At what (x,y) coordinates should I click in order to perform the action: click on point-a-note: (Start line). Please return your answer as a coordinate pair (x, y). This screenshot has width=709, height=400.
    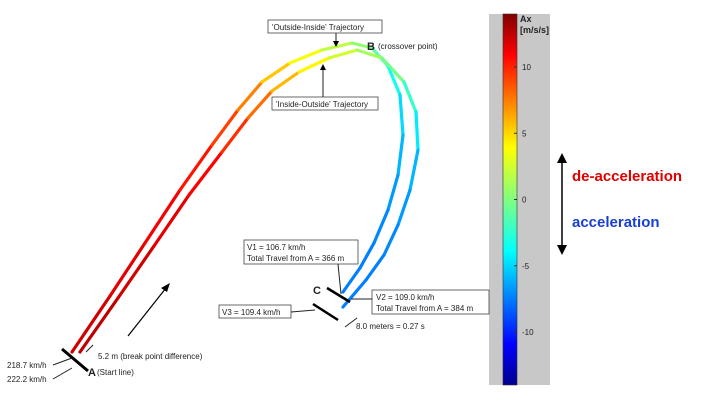
    Looking at the image, I should click on (115, 372).